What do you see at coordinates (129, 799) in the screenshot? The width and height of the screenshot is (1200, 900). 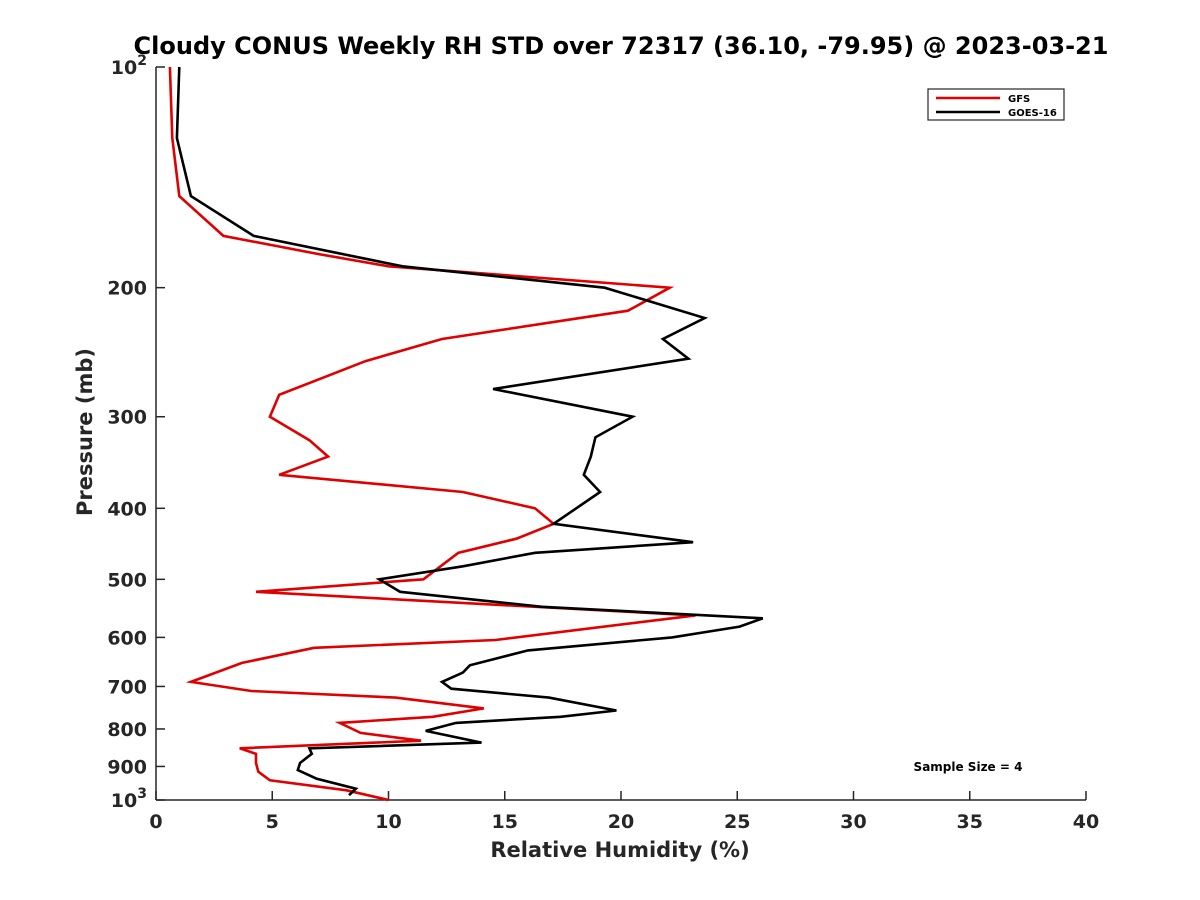 I see `y-tick-label: 10³` at bounding box center [129, 799].